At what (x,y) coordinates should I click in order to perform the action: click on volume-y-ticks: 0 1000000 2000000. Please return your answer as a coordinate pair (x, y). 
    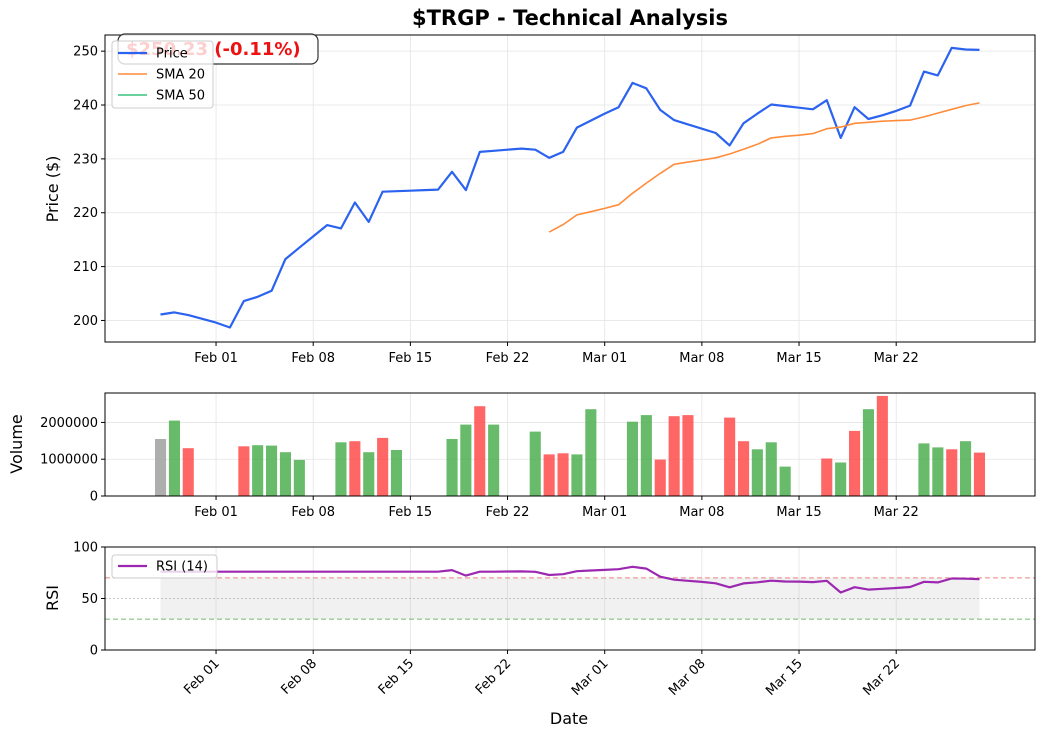
    Looking at the image, I should click on (72, 460).